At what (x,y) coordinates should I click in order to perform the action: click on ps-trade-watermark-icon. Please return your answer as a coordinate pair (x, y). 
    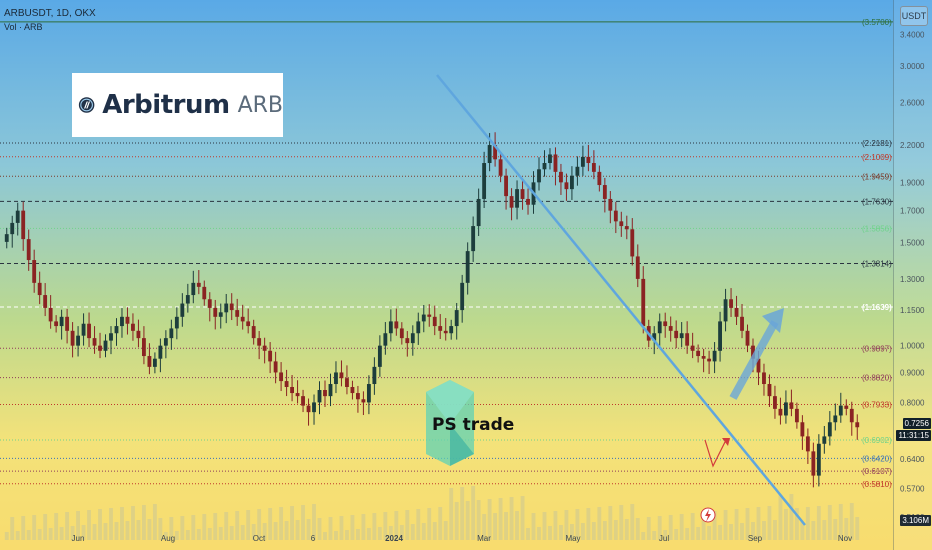
    Looking at the image, I should click on (450, 423).